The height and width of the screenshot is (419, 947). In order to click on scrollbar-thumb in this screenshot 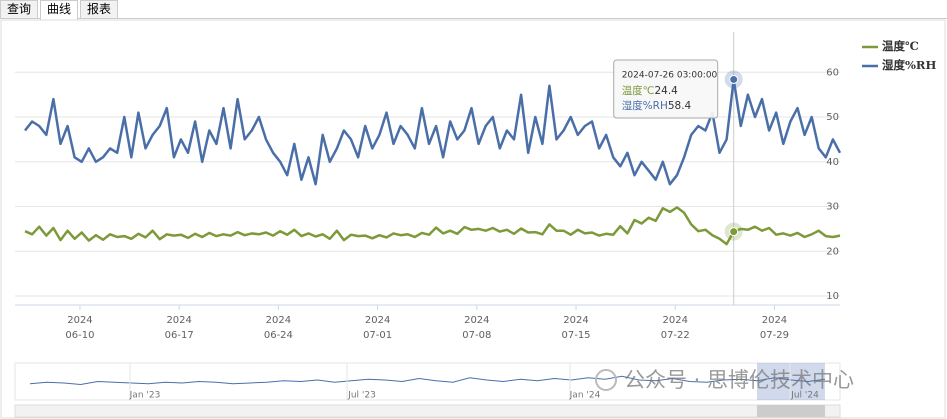, I will do `click(791, 411)`.